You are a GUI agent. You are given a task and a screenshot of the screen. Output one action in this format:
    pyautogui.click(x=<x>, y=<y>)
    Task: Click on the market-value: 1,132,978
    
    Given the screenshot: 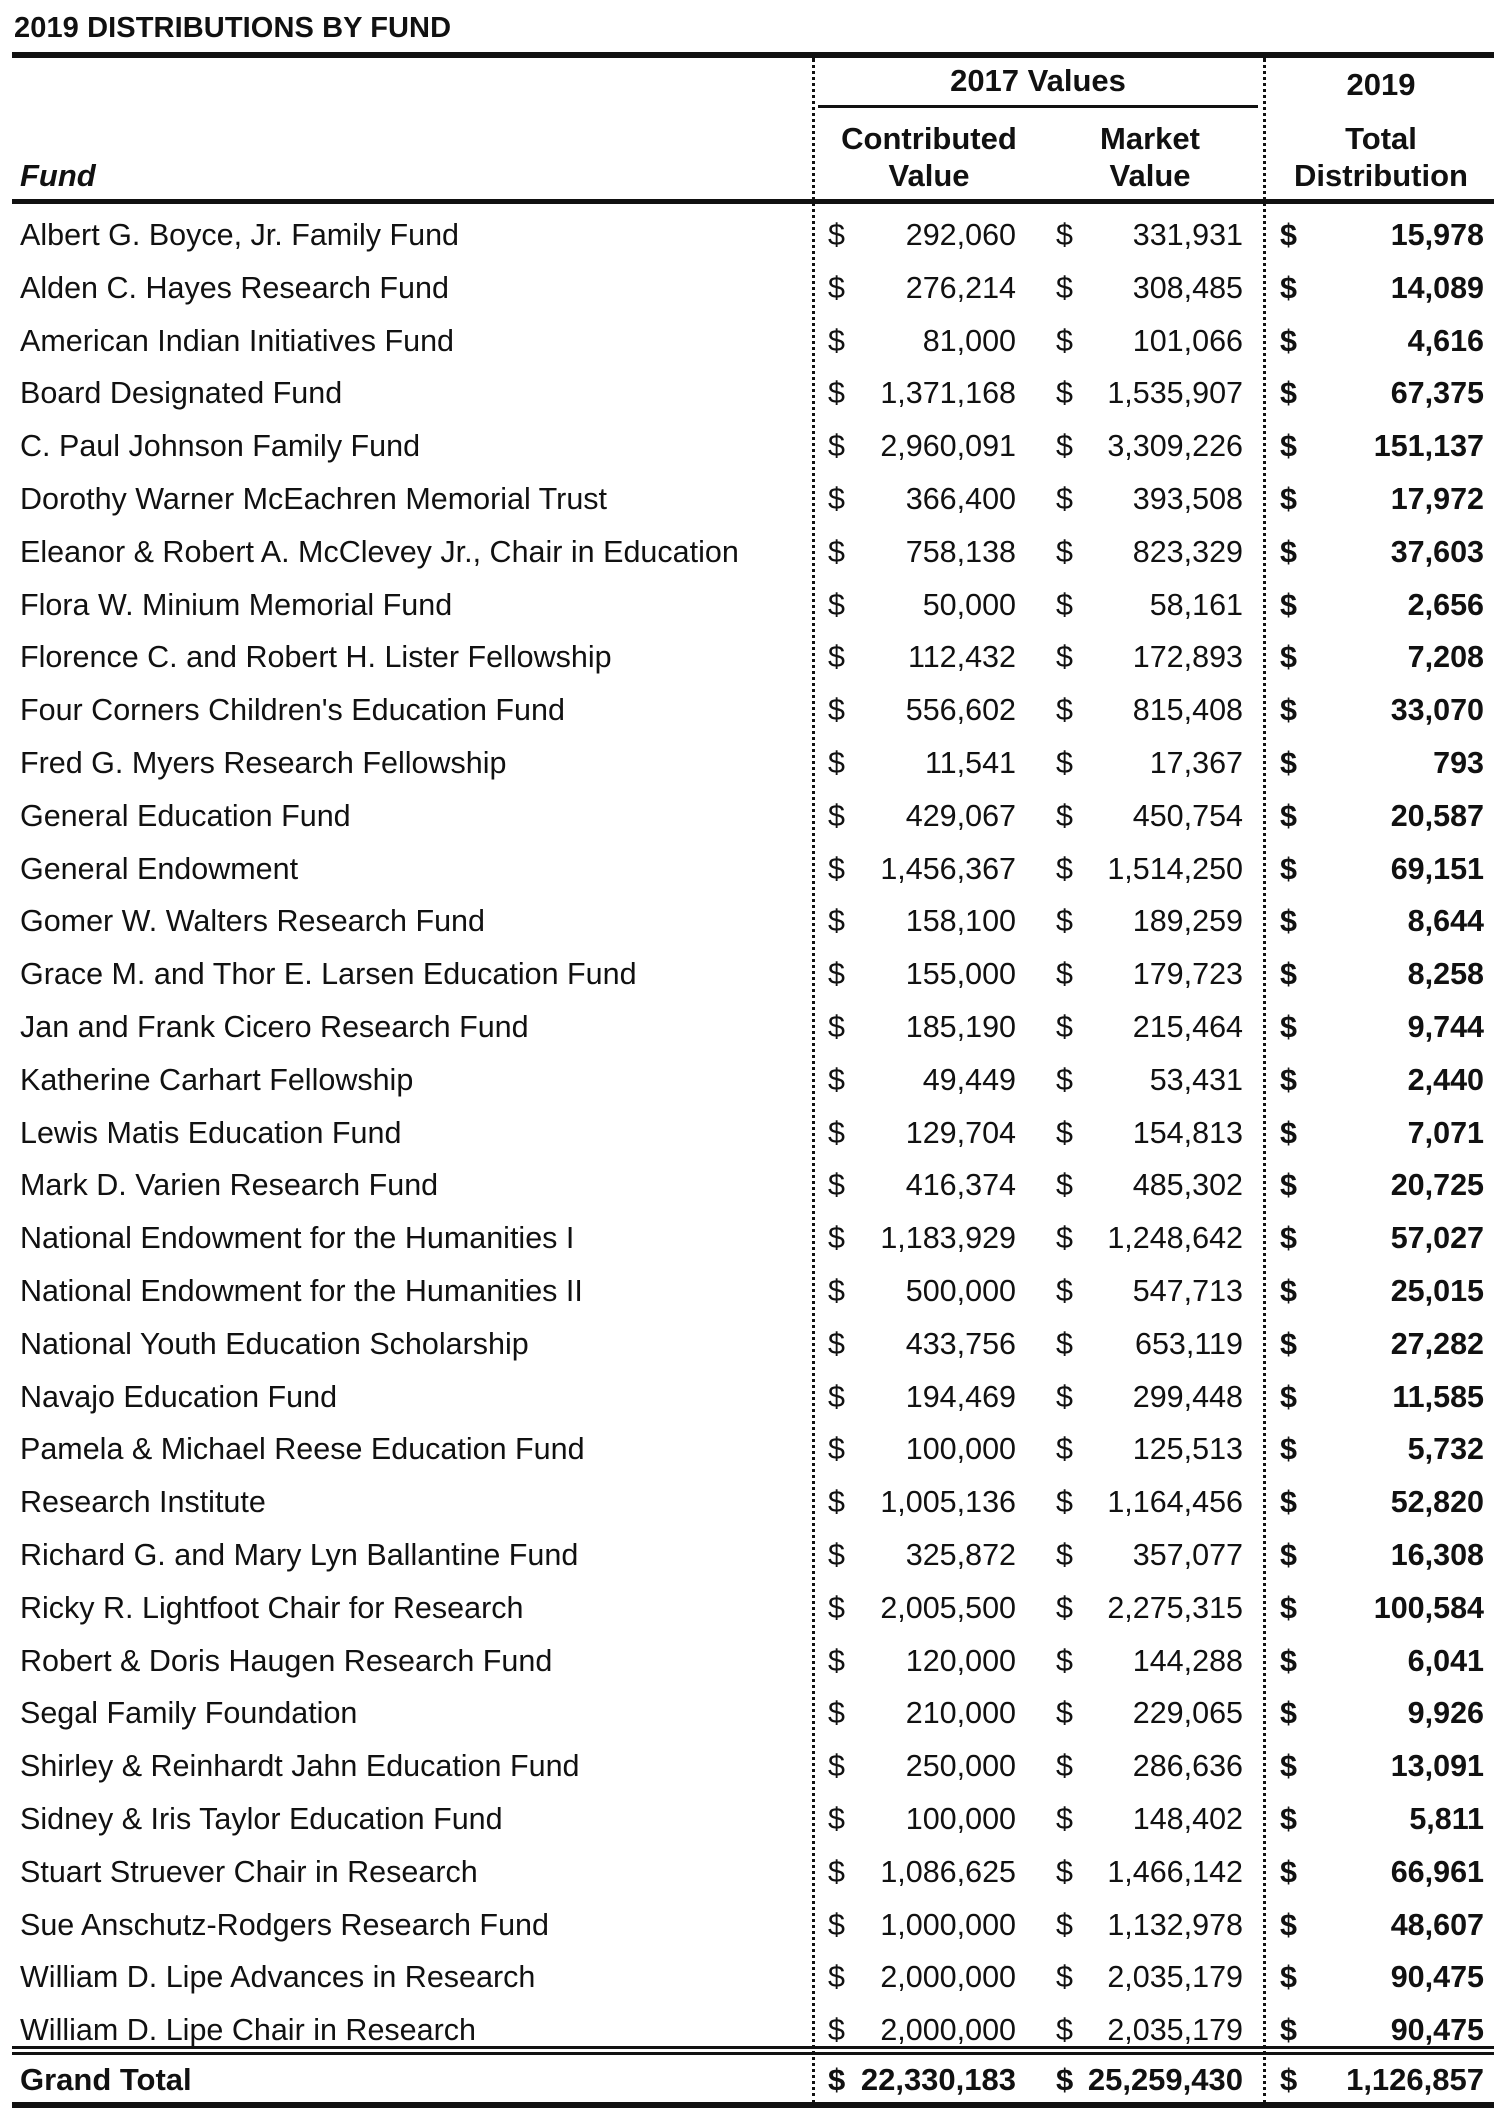 What is the action you would take?
    pyautogui.click(x=1175, y=1924)
    